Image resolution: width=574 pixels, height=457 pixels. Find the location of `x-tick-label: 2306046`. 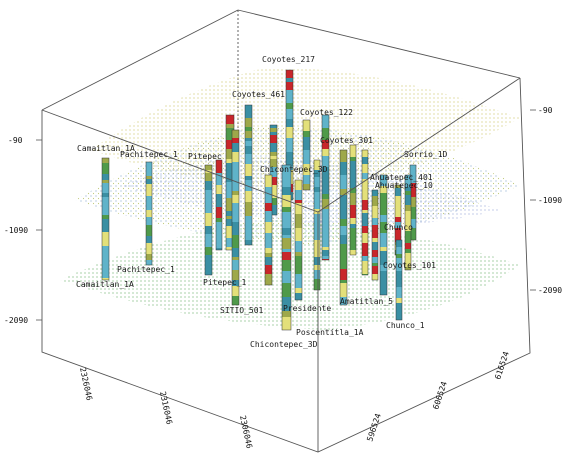

x-tick-label: 2306046 is located at coordinates (246, 432).